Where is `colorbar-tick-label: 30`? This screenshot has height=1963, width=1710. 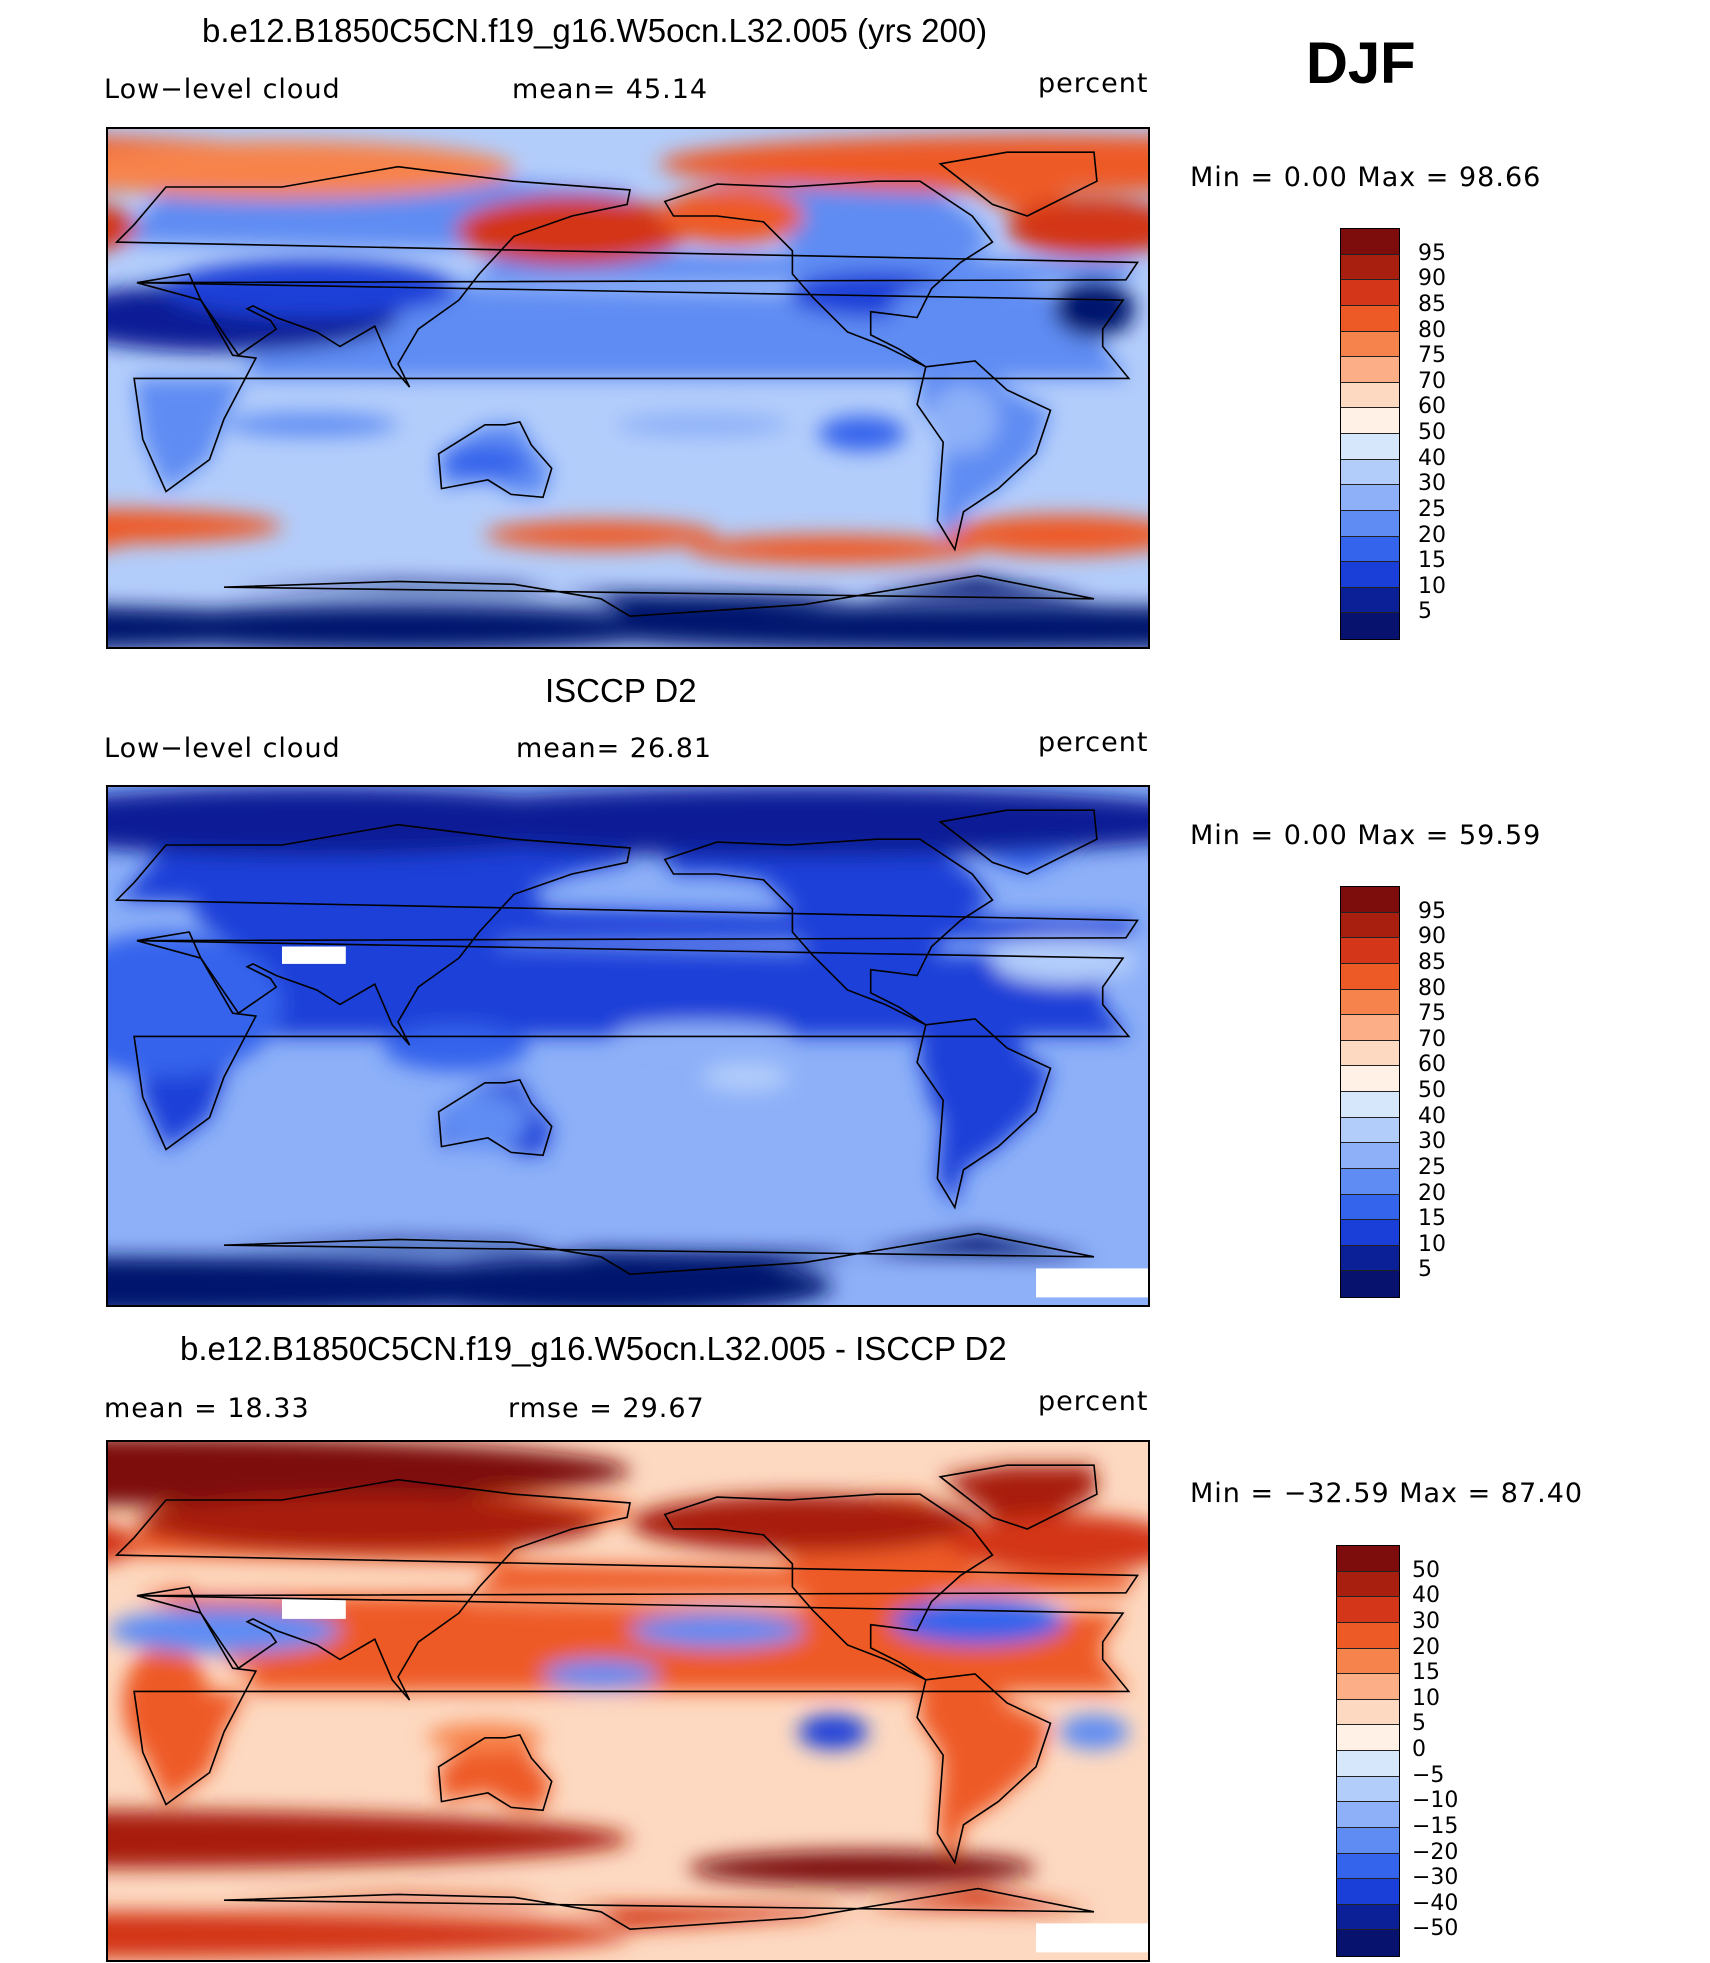 colorbar-tick-label: 30 is located at coordinates (1426, 1621).